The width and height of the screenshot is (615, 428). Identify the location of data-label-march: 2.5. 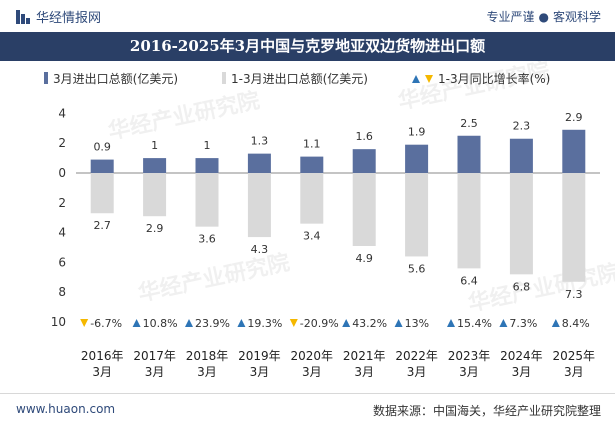
(469, 123).